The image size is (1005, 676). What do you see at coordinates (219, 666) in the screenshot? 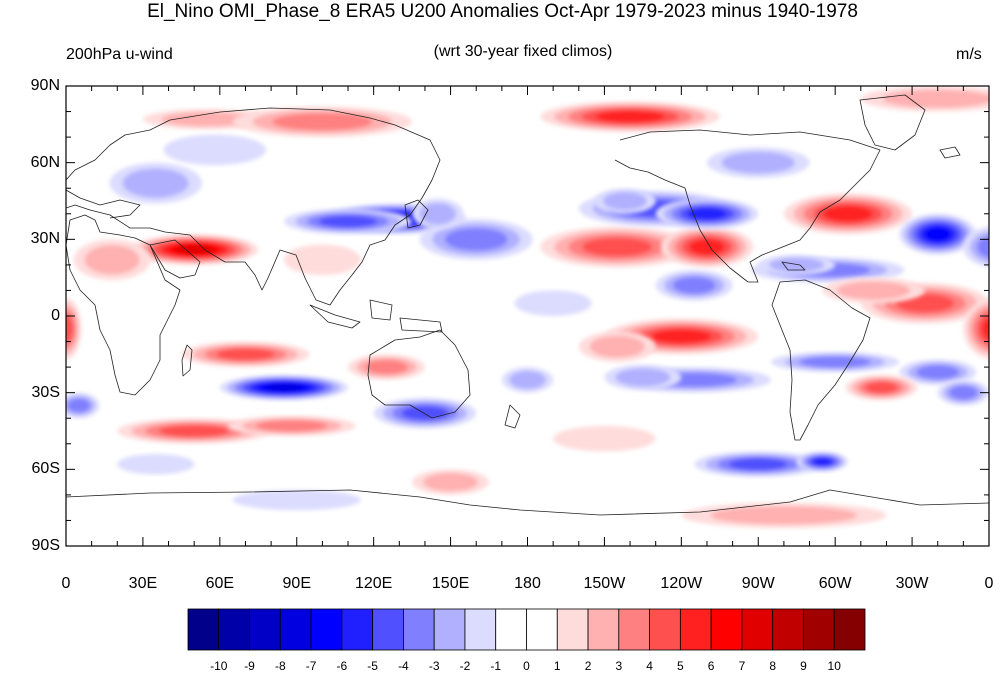
I see `colorbar-label: -10` at bounding box center [219, 666].